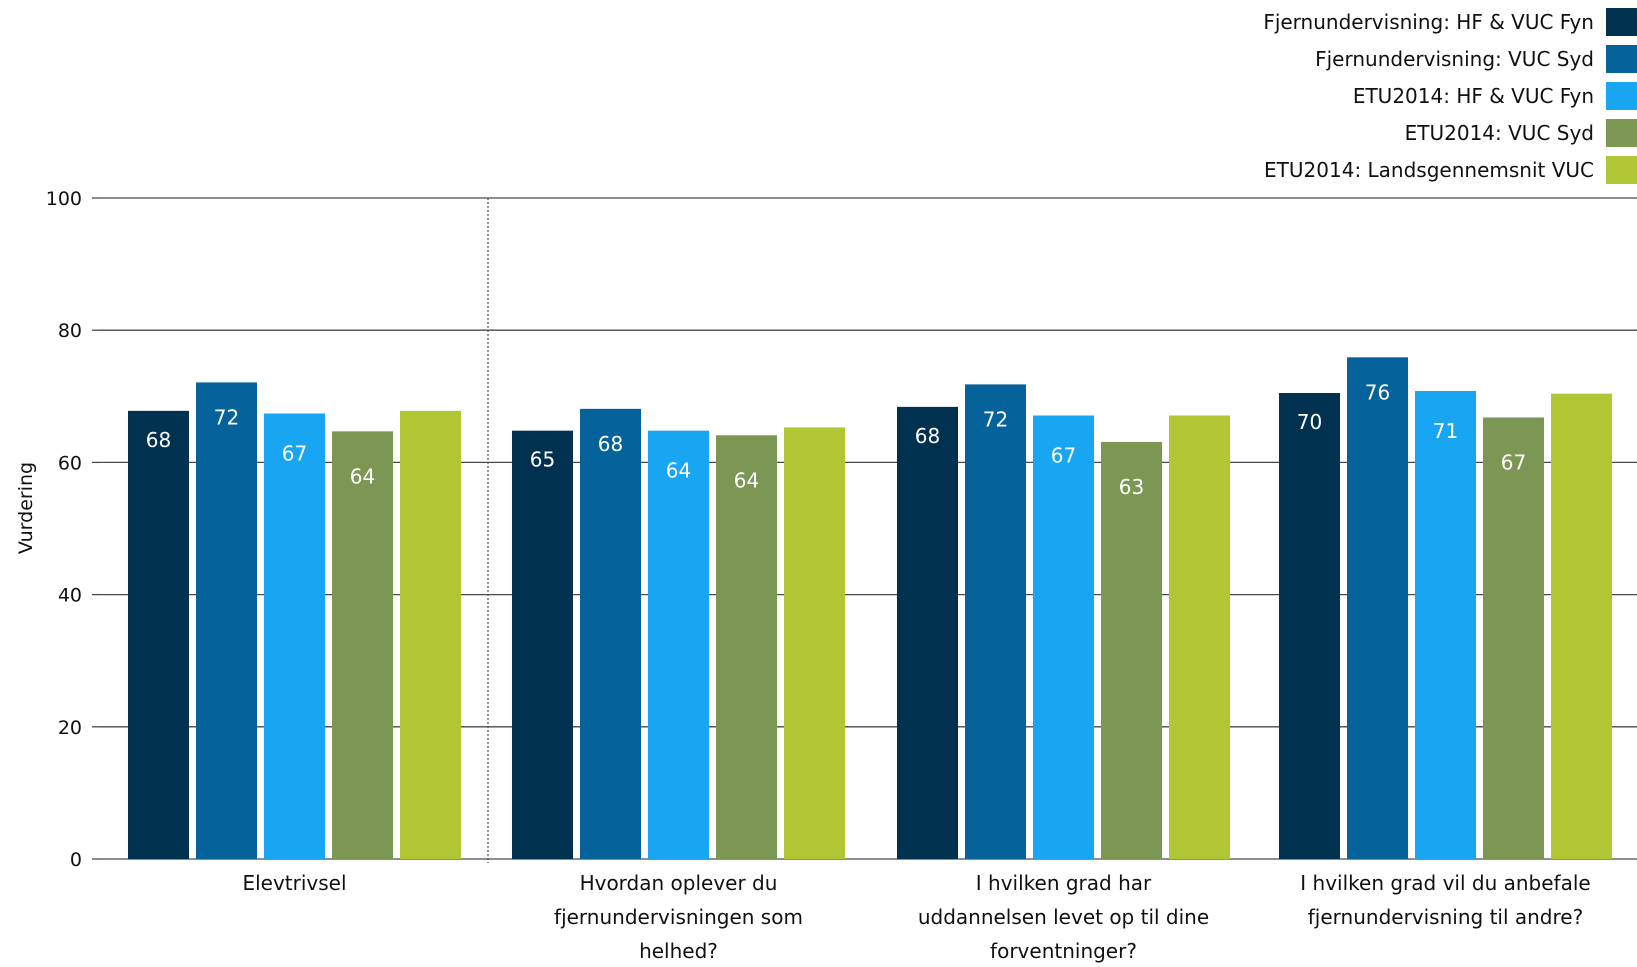  What do you see at coordinates (542, 644) in the screenshot?
I see `bar-s0-c1` at bounding box center [542, 644].